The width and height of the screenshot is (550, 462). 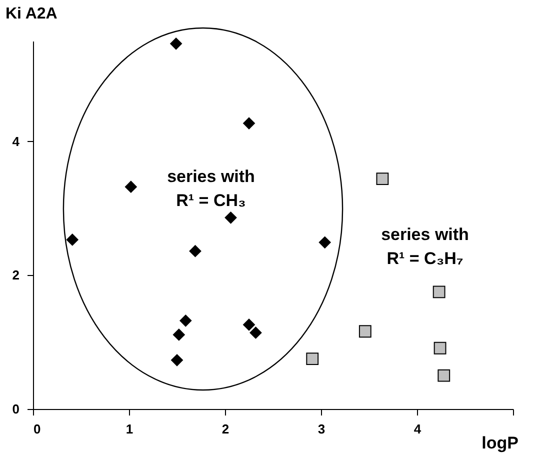 I want to click on x-tick-label: 3, so click(x=322, y=429).